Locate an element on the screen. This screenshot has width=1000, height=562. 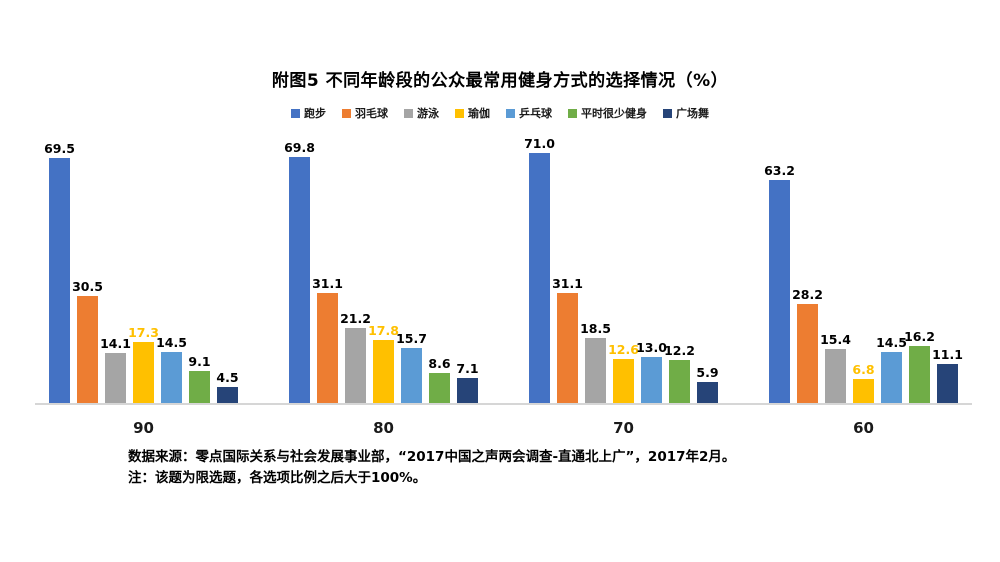
bar-value-label: 21.2 is located at coordinates (355, 319).